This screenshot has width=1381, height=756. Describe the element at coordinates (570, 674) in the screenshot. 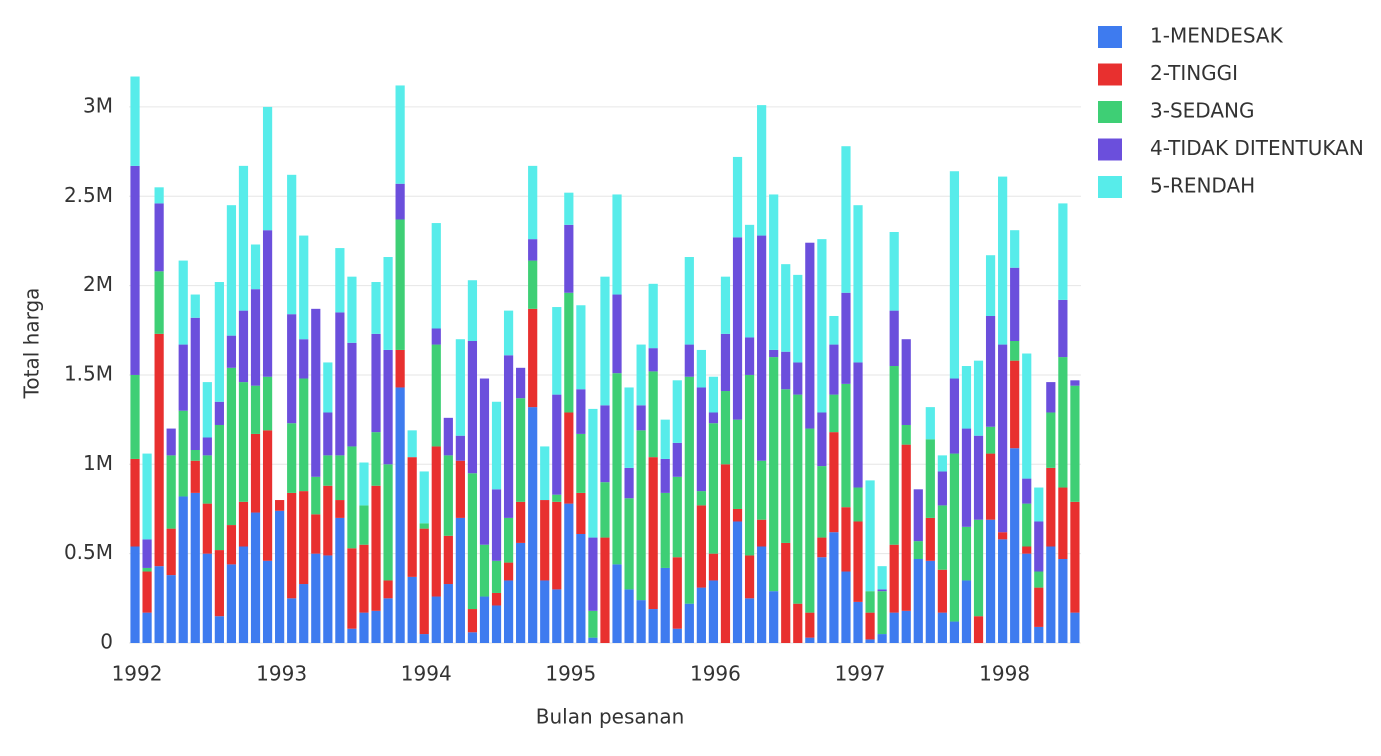

I see `x-tick-label: 1995` at that location.